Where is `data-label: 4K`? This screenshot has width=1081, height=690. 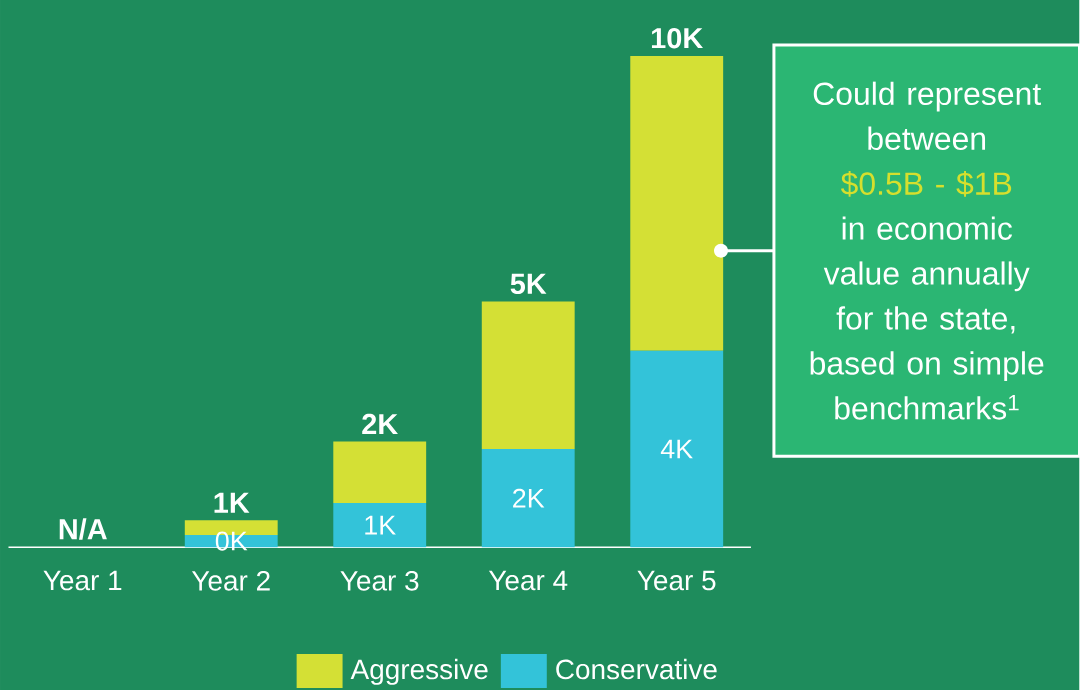 data-label: 4K is located at coordinates (676, 449).